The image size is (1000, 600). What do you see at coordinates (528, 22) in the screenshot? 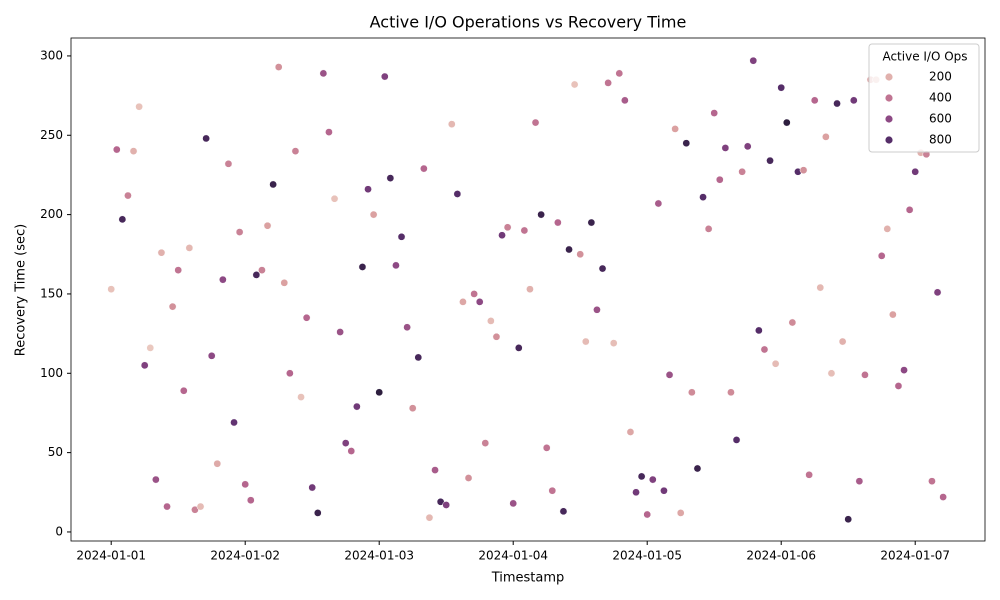
I see `chart-title: Active I/O Operations vs Recovery Time` at bounding box center [528, 22].